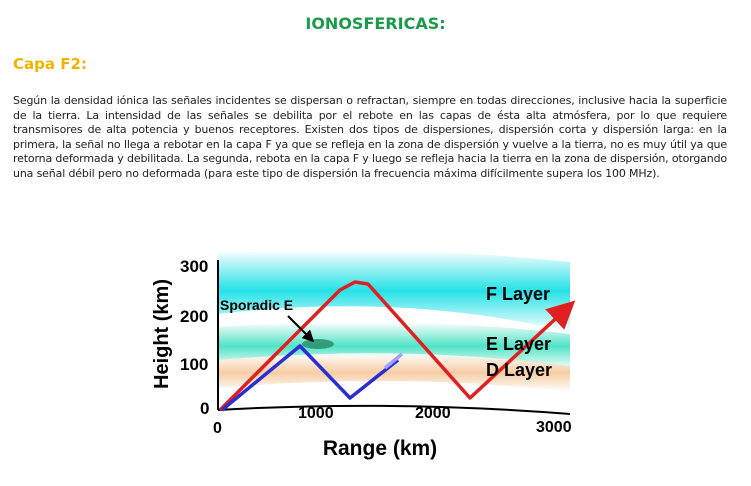 The height and width of the screenshot is (486, 751). Describe the element at coordinates (394, 292) in the screenshot. I see `f-layer-band` at that location.